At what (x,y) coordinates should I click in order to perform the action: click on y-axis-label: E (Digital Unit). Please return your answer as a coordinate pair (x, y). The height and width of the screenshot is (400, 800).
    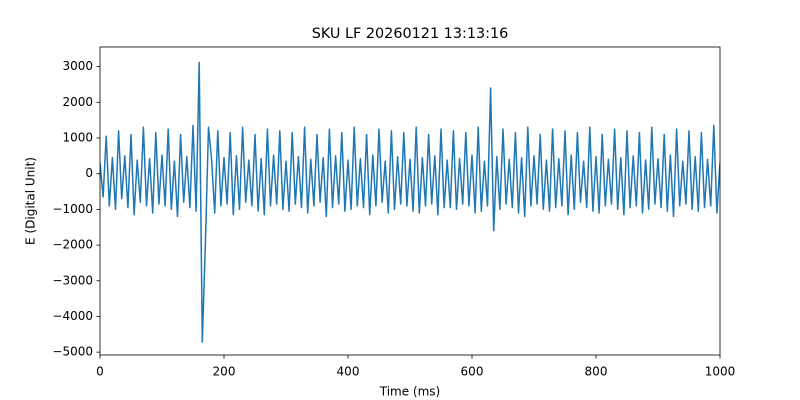
    Looking at the image, I should click on (31, 201).